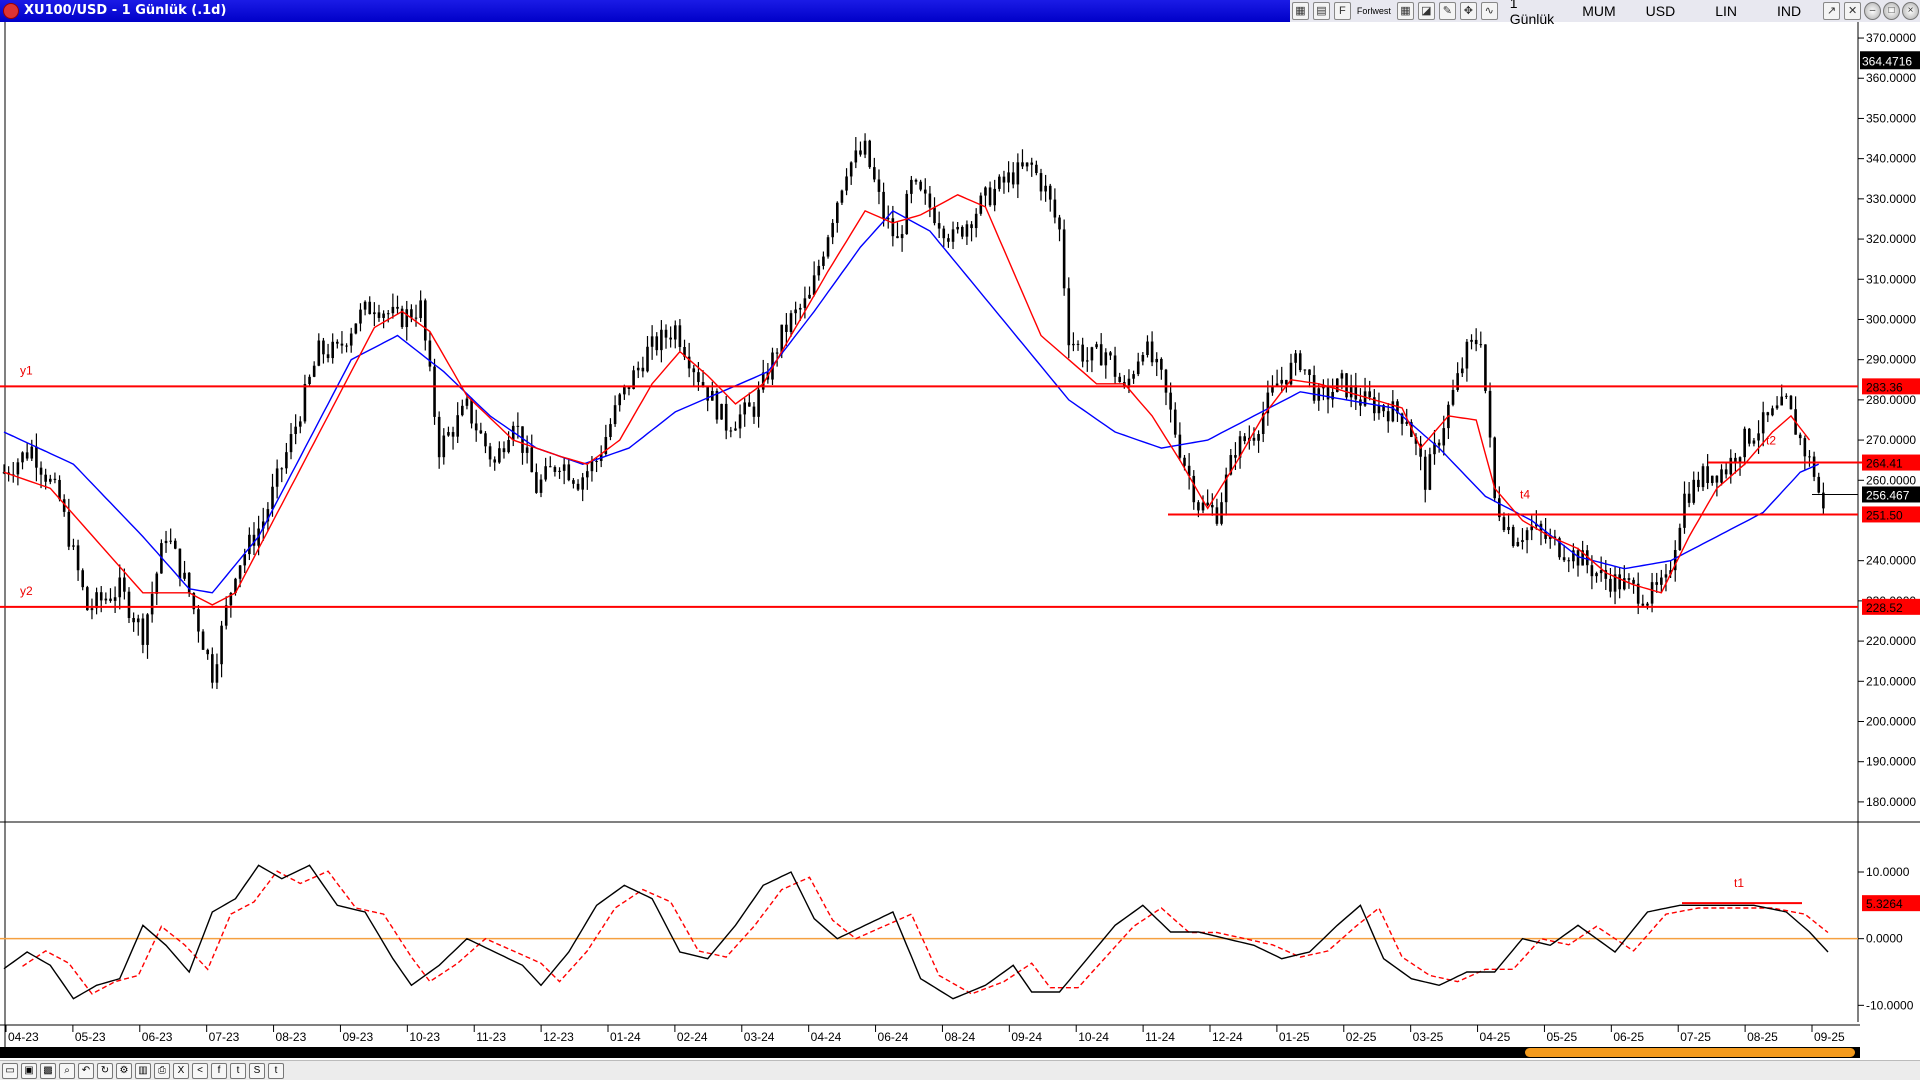 The image size is (1920, 1080). Describe the element at coordinates (424, 1037) in the screenshot. I see `time-tick-label: 10-23` at that location.